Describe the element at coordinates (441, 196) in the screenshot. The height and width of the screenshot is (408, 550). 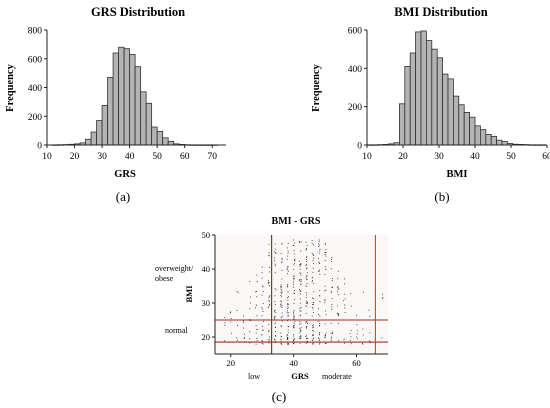
I see `panel-b-label: (b)` at that location.